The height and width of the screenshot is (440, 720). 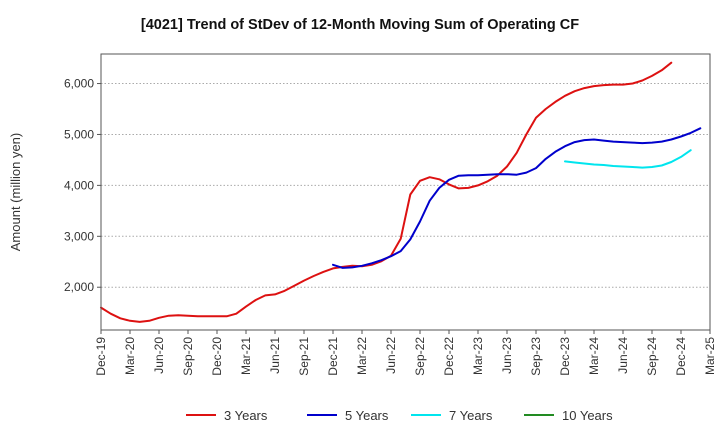 I want to click on x-tick-label: Dec-19, so click(x=101, y=356).